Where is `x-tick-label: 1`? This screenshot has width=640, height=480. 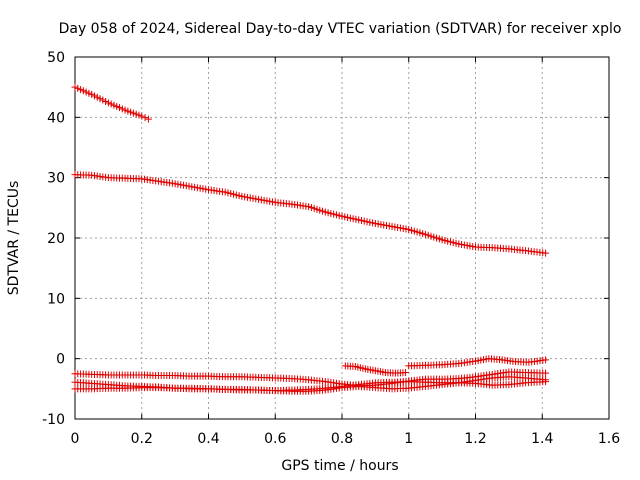
x-tick-label: 1 is located at coordinates (408, 439).